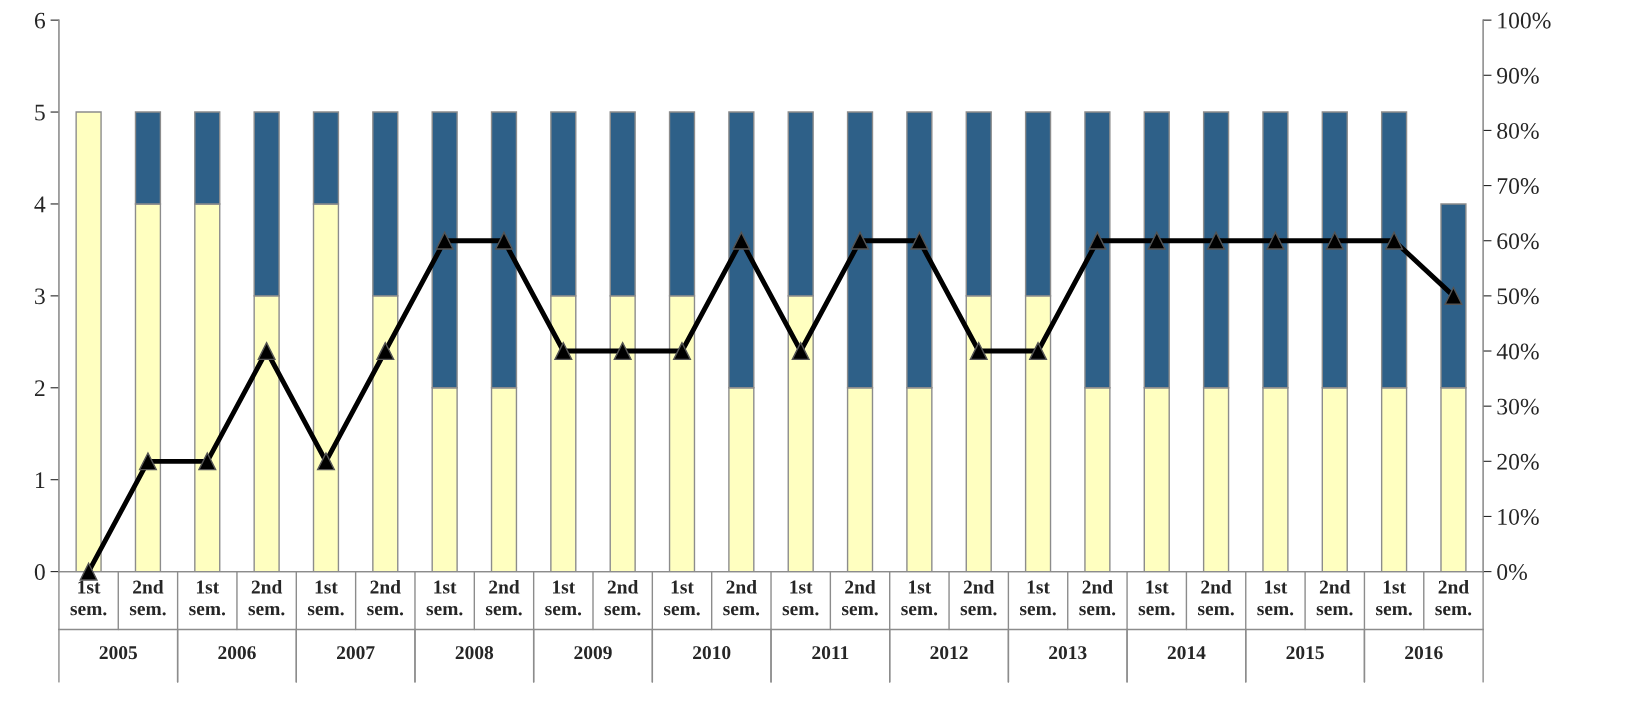 Image resolution: width=1637 pixels, height=719 pixels. What do you see at coordinates (1518, 75) in the screenshot?
I see `y2-tick-label: 90%` at bounding box center [1518, 75].